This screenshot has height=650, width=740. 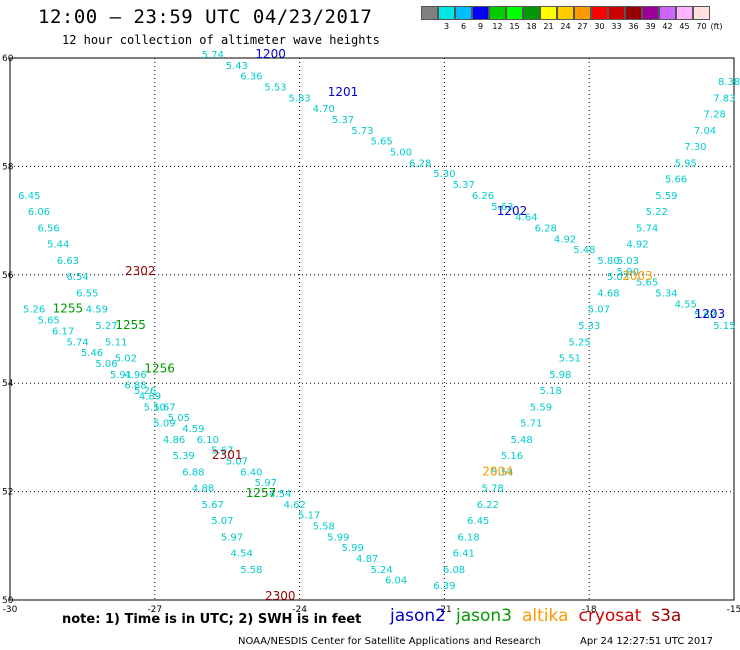 What do you see at coordinates (695, 147) in the screenshot?
I see `swh-value-label: 7.30` at bounding box center [695, 147].